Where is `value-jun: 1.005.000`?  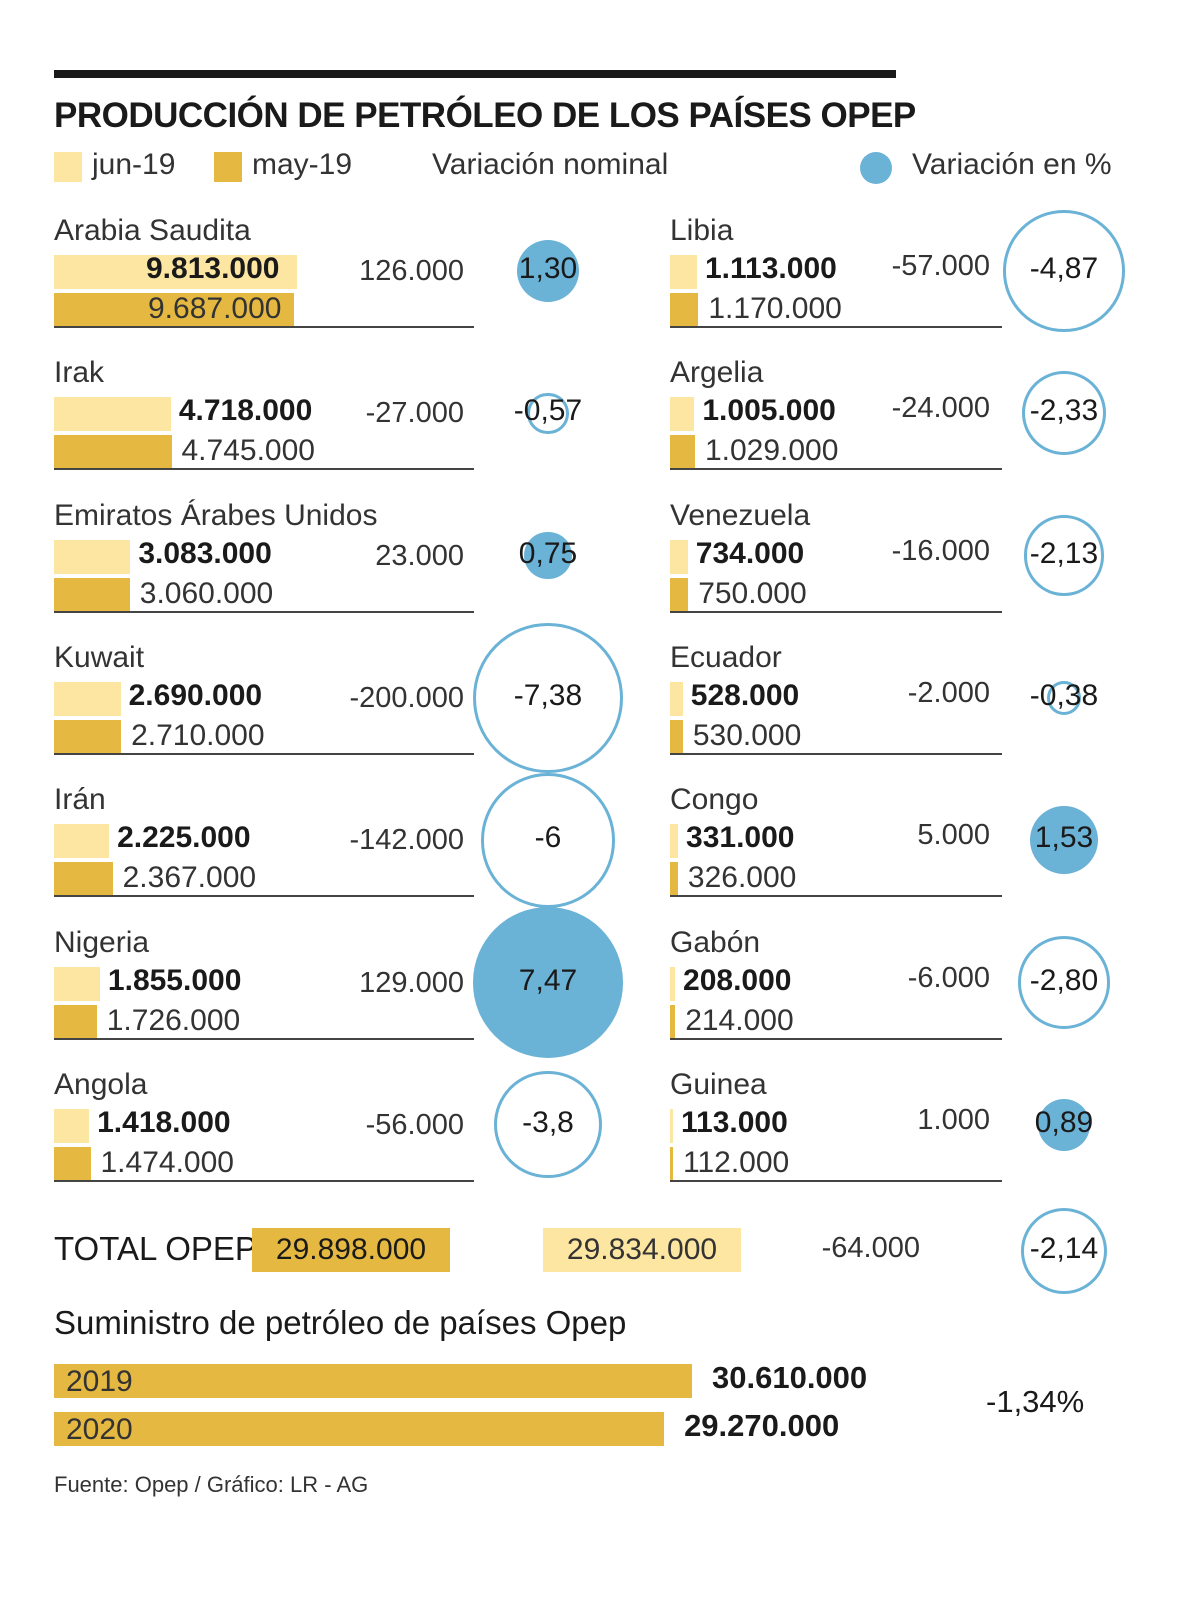 value-jun: 1.005.000 is located at coordinates (769, 411).